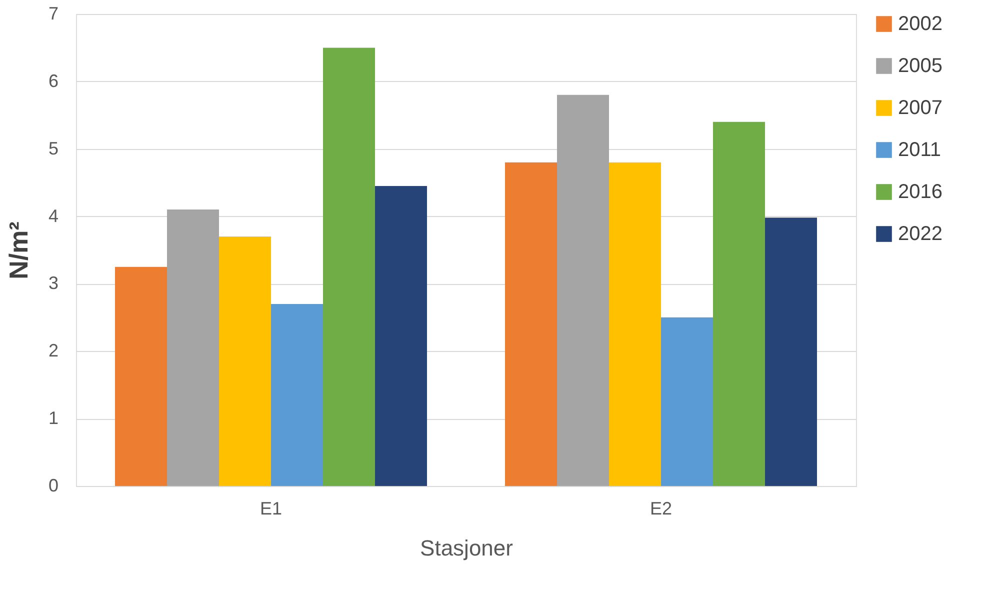 The height and width of the screenshot is (589, 999). Describe the element at coordinates (18, 250) in the screenshot. I see `y-axis-title: N/m²` at that location.